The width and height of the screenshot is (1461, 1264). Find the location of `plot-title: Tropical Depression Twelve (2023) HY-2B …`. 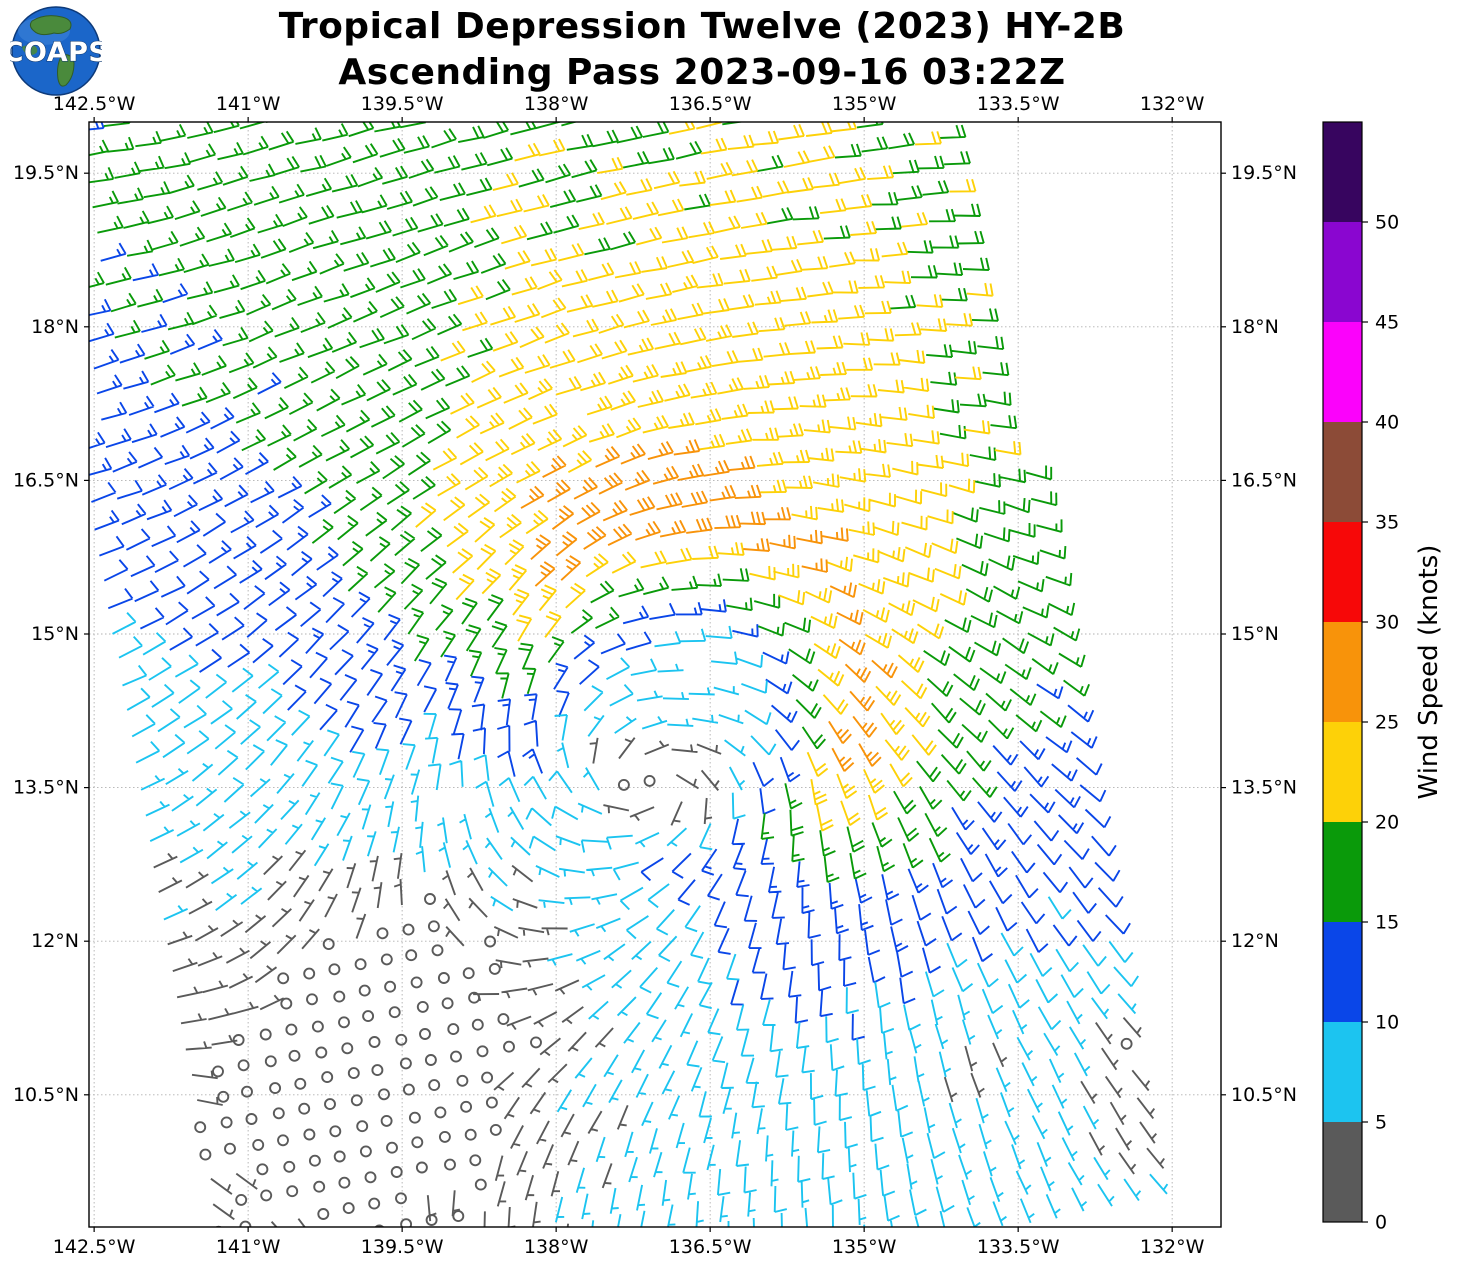

plot-title: Tropical Depression Twelve (2023) HY-2B … is located at coordinates (702, 50).